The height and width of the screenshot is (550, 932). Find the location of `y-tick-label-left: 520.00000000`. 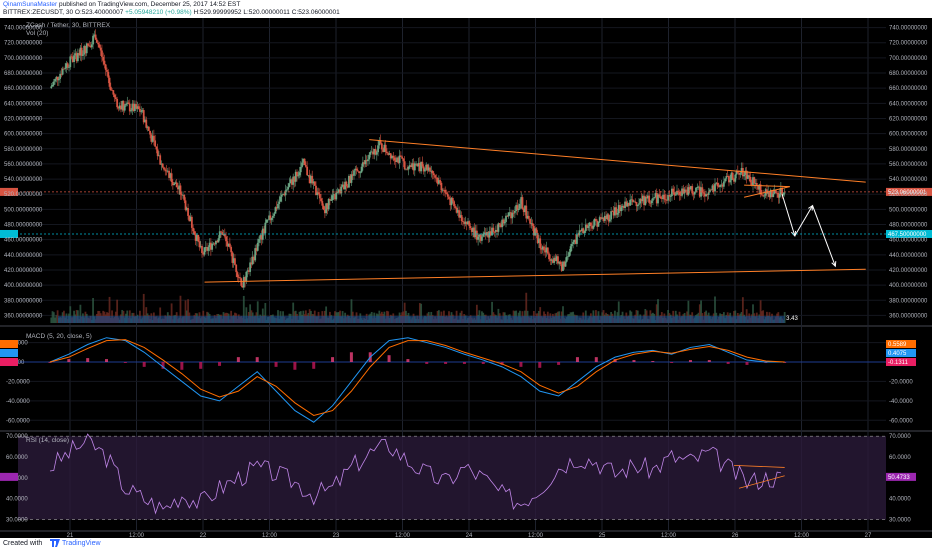

y-tick-label-left: 520.00000000 is located at coordinates (23, 195).